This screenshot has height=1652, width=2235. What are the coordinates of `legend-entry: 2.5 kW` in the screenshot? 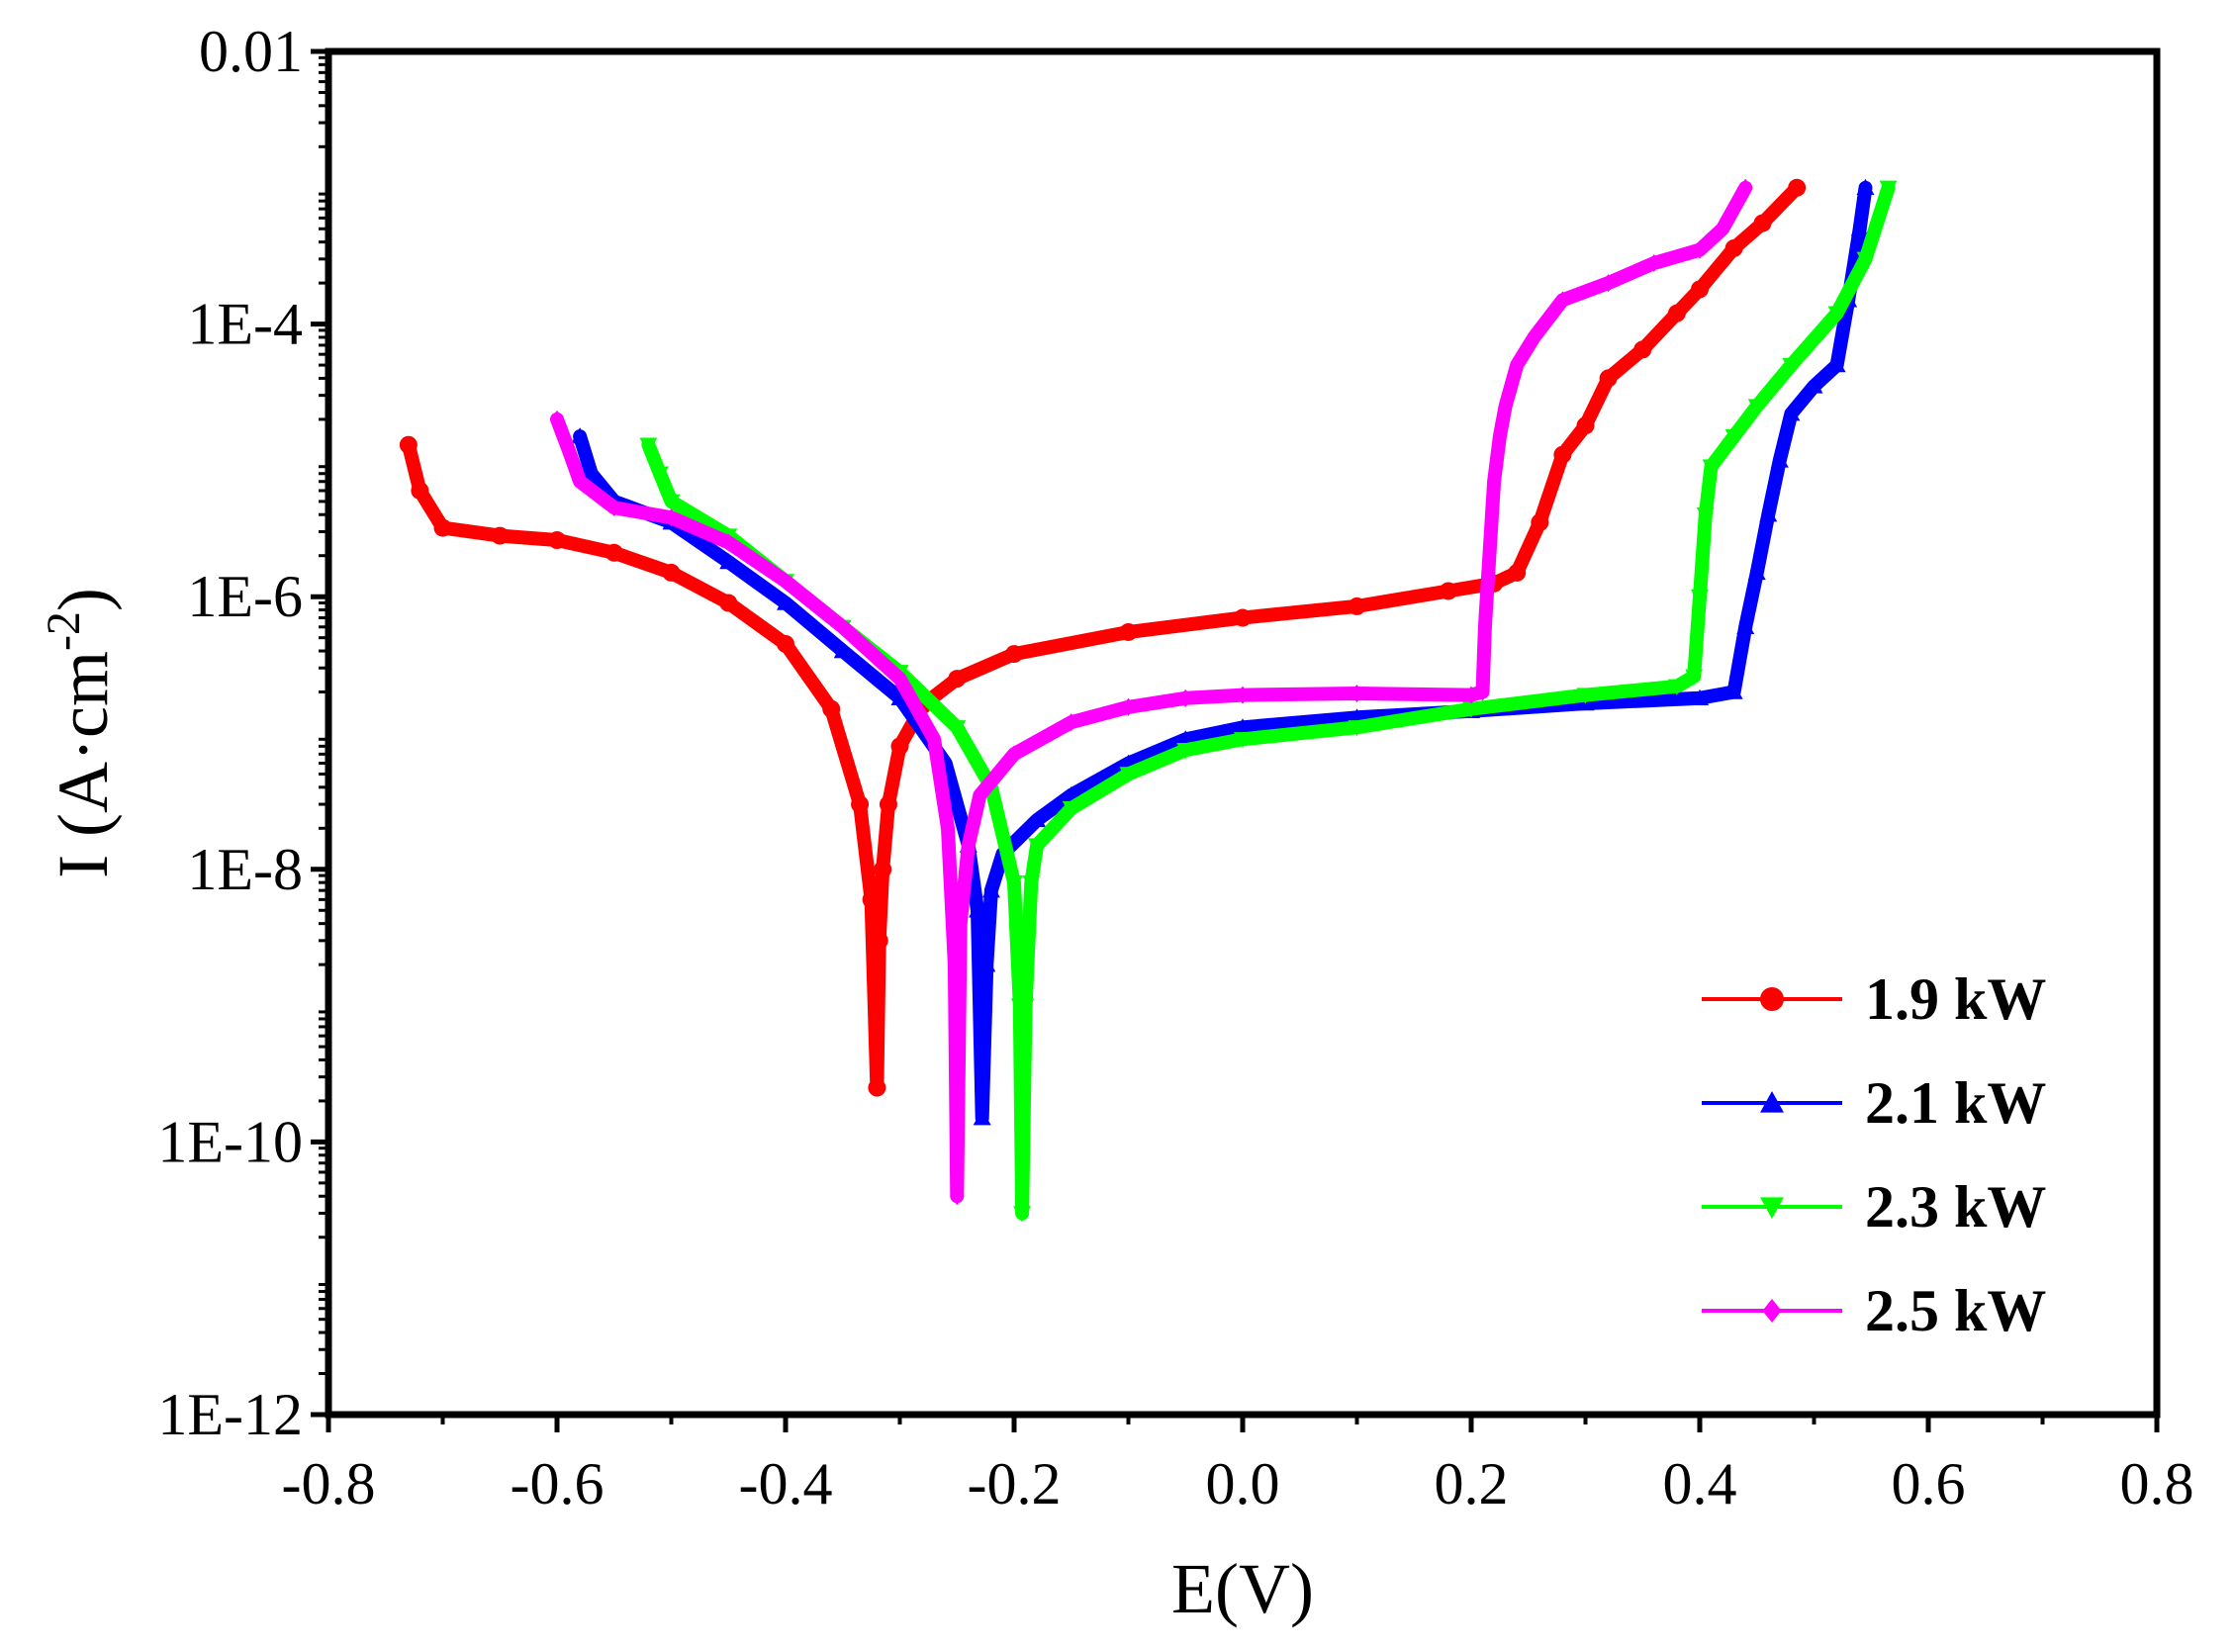 It's located at (1874, 1311).